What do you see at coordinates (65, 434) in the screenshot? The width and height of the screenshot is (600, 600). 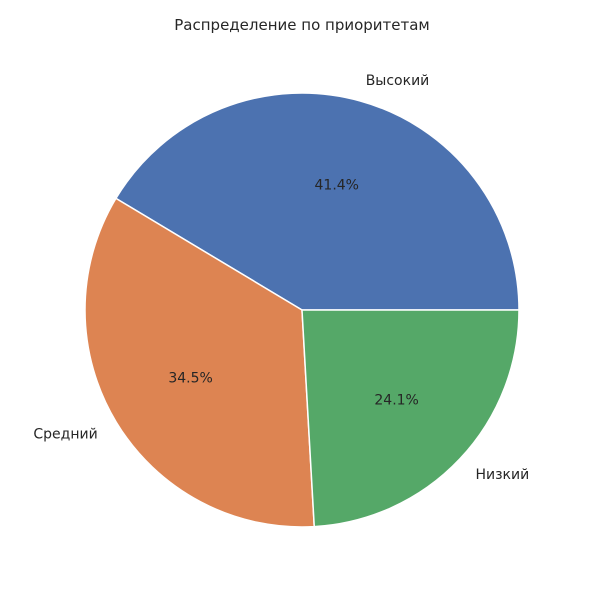 I see `pie-category-label-2: Средний` at bounding box center [65, 434].